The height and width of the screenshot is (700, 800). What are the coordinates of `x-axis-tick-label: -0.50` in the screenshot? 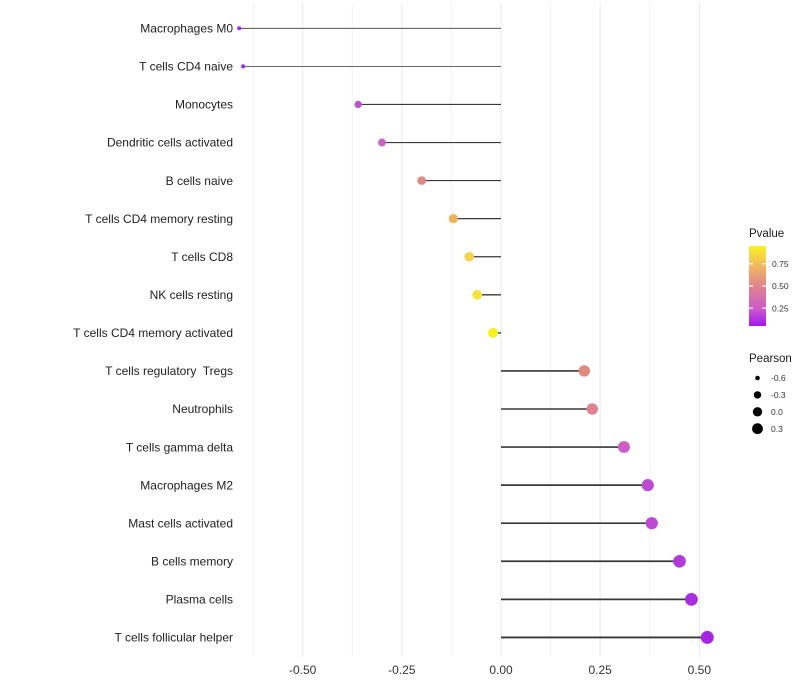 It's located at (303, 670).